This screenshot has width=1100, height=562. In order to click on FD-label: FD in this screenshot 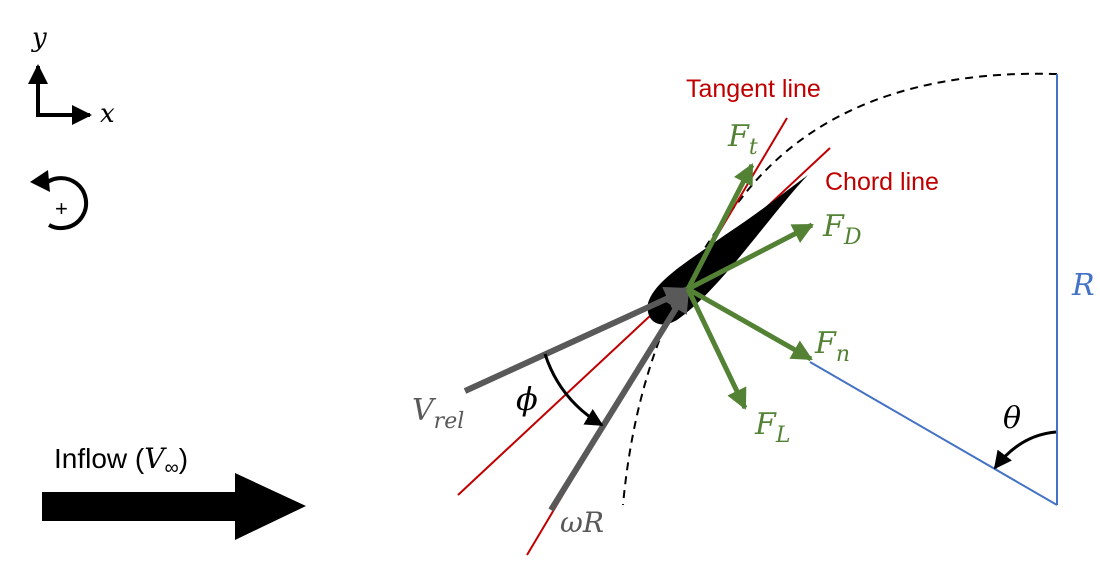, I will do `click(842, 229)`.